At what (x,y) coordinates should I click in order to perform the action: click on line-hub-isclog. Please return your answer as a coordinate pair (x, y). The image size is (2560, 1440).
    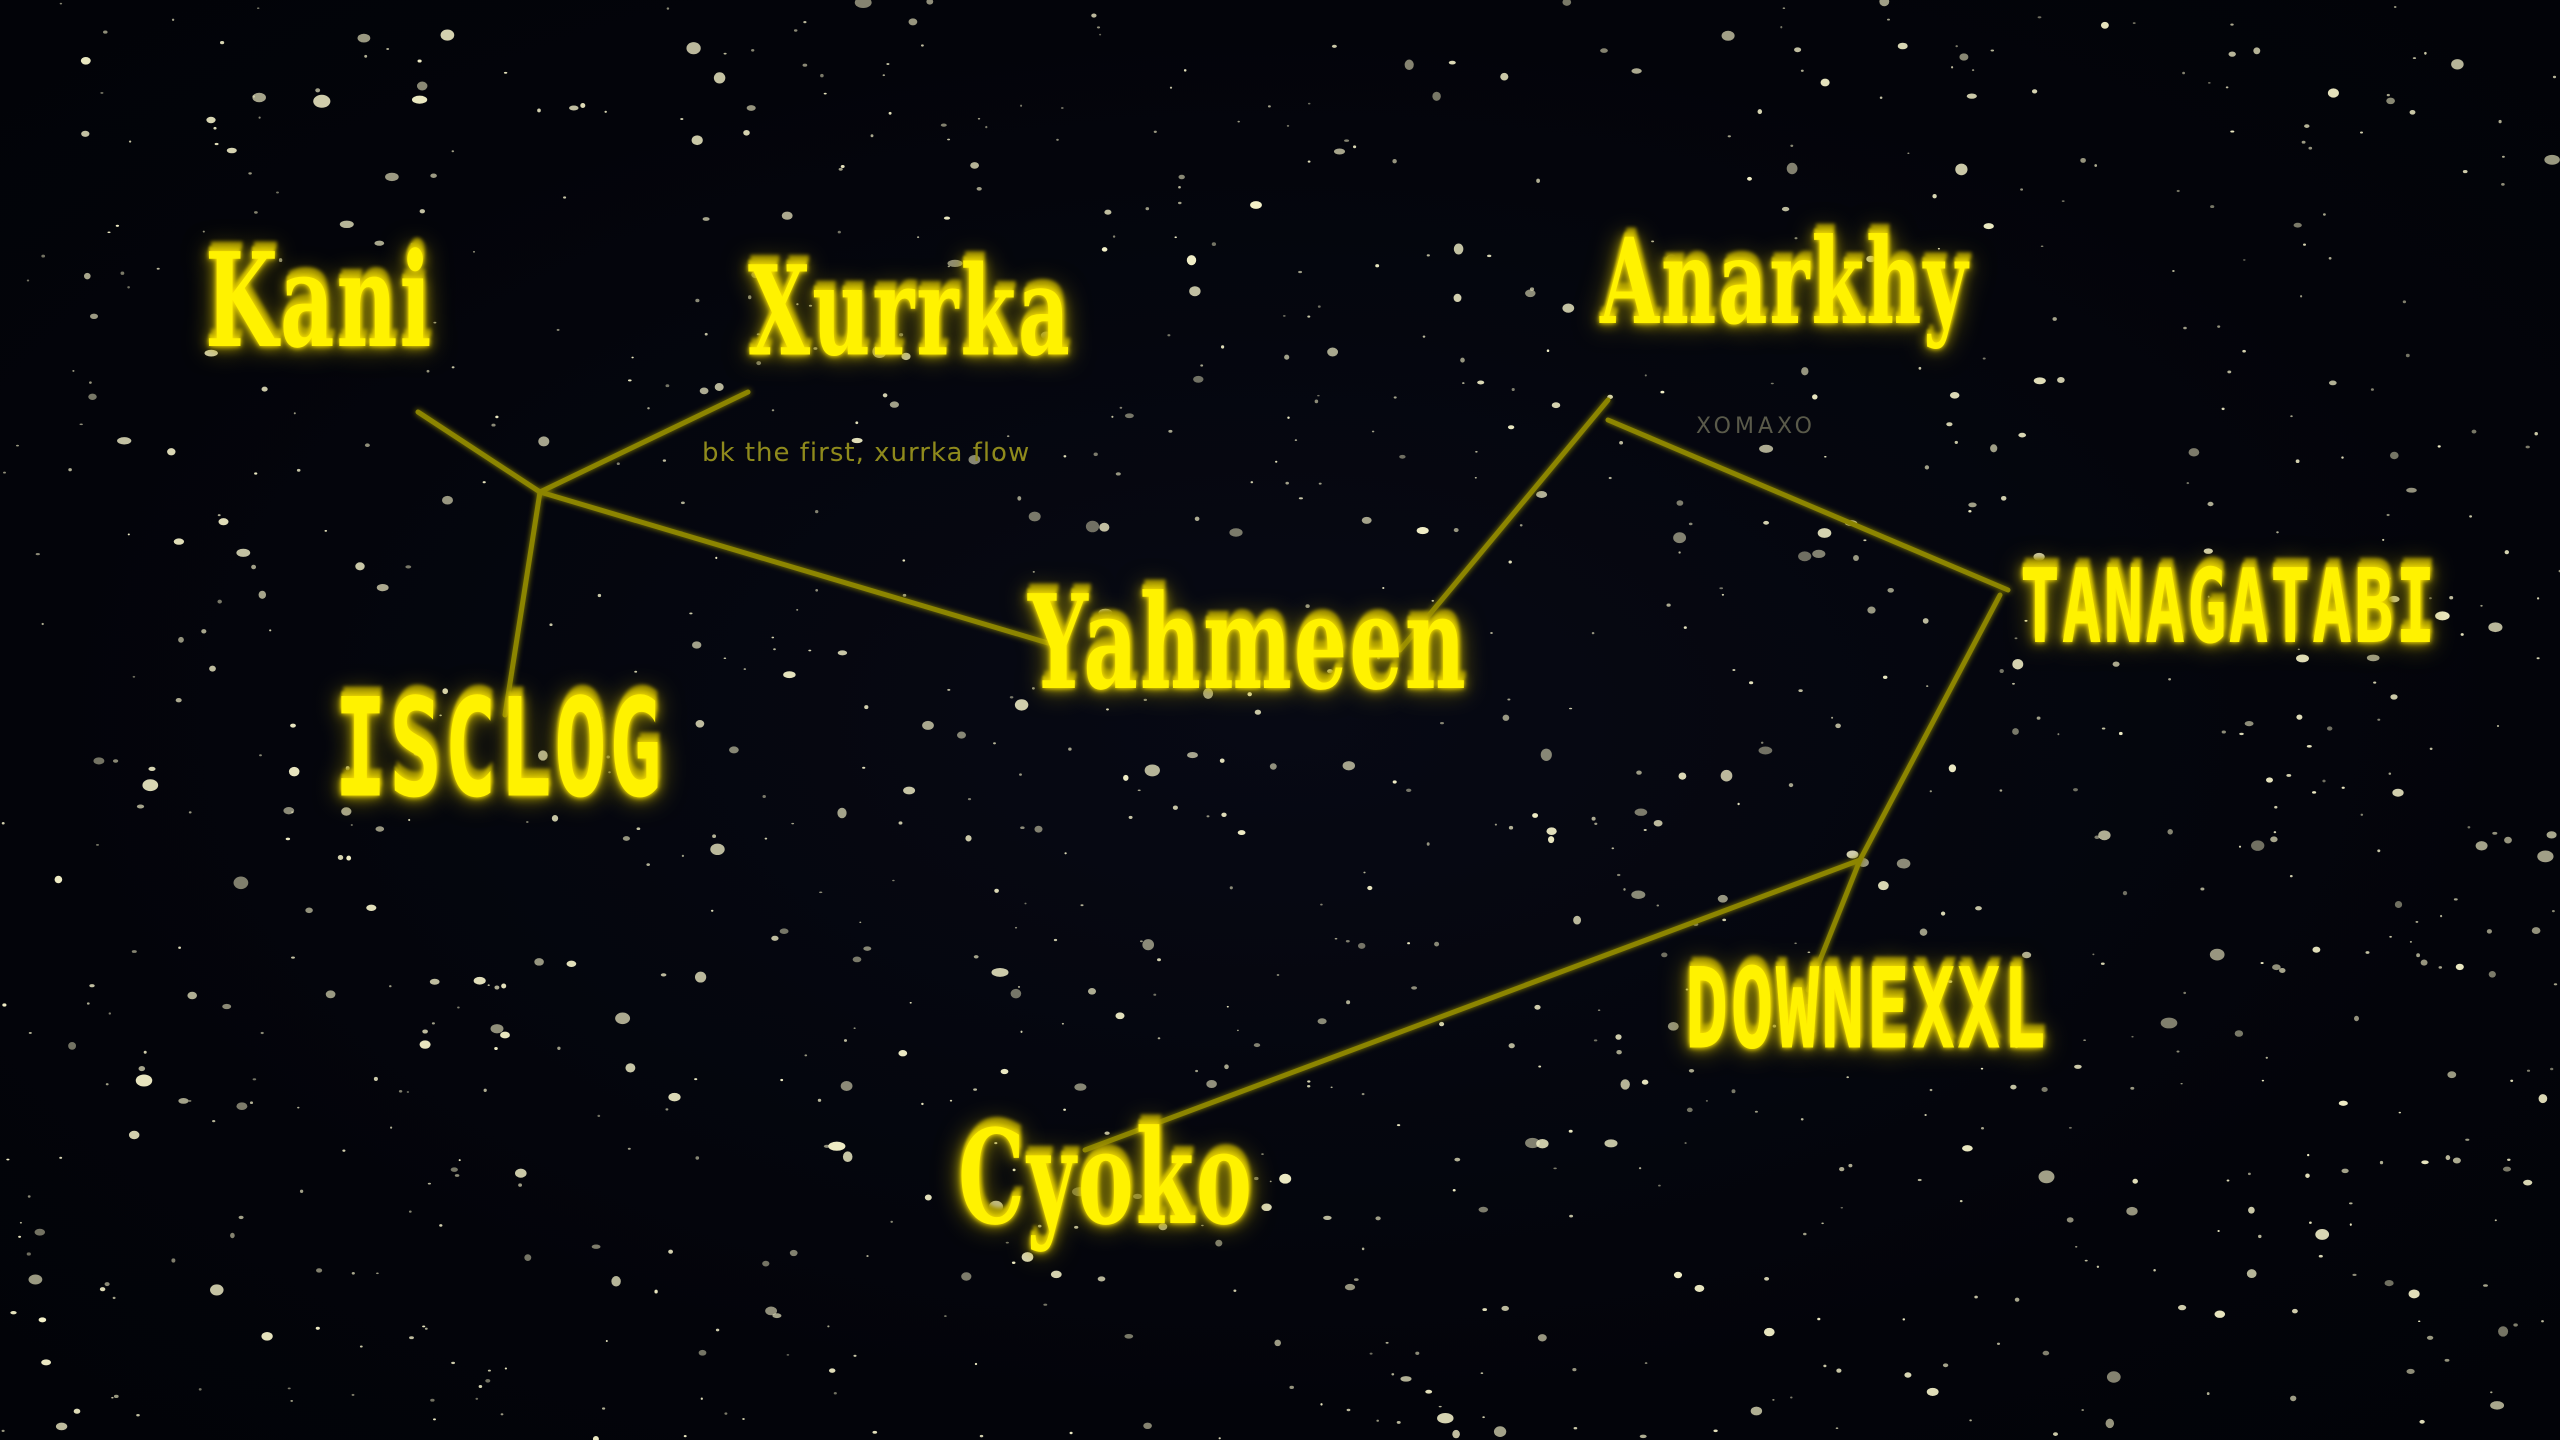
    Looking at the image, I should click on (522, 603).